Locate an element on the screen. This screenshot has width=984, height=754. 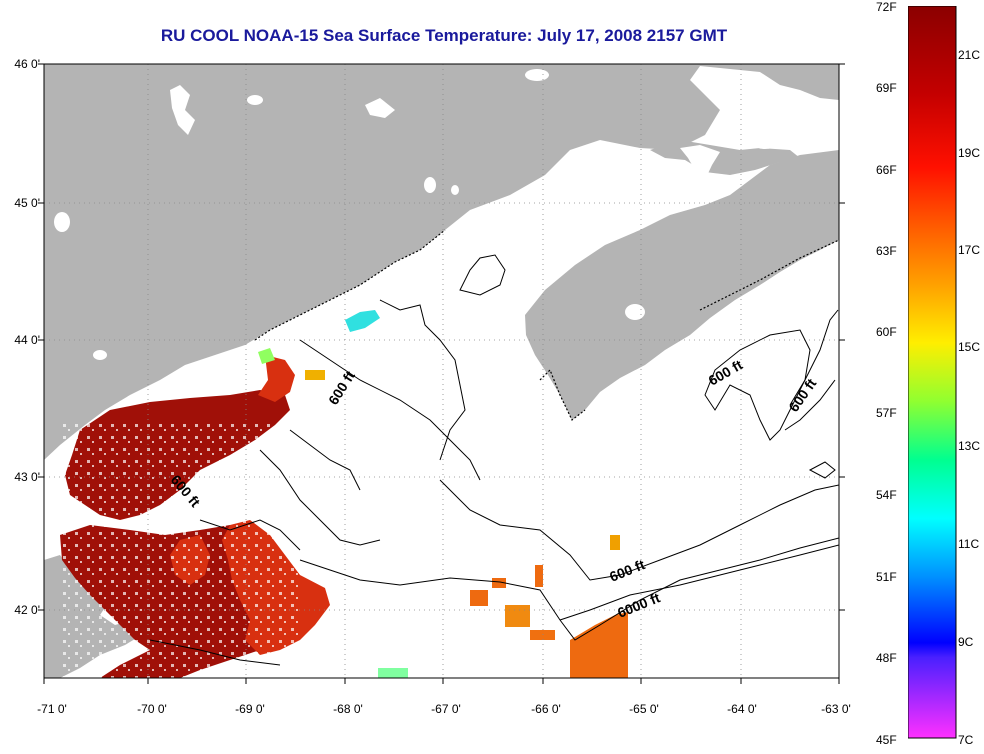
lon-label: -70 0' is located at coordinates (152, 709).